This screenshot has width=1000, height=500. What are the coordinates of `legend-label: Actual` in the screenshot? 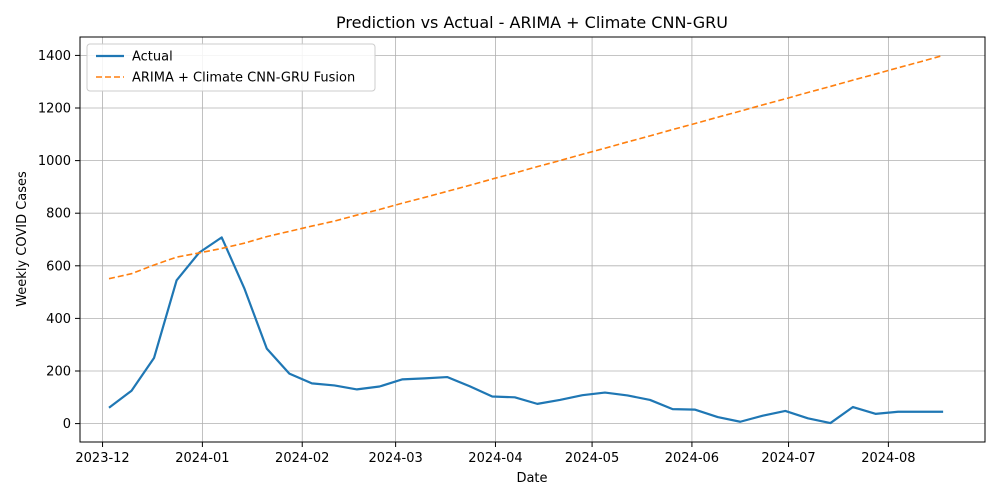 It's located at (152, 57).